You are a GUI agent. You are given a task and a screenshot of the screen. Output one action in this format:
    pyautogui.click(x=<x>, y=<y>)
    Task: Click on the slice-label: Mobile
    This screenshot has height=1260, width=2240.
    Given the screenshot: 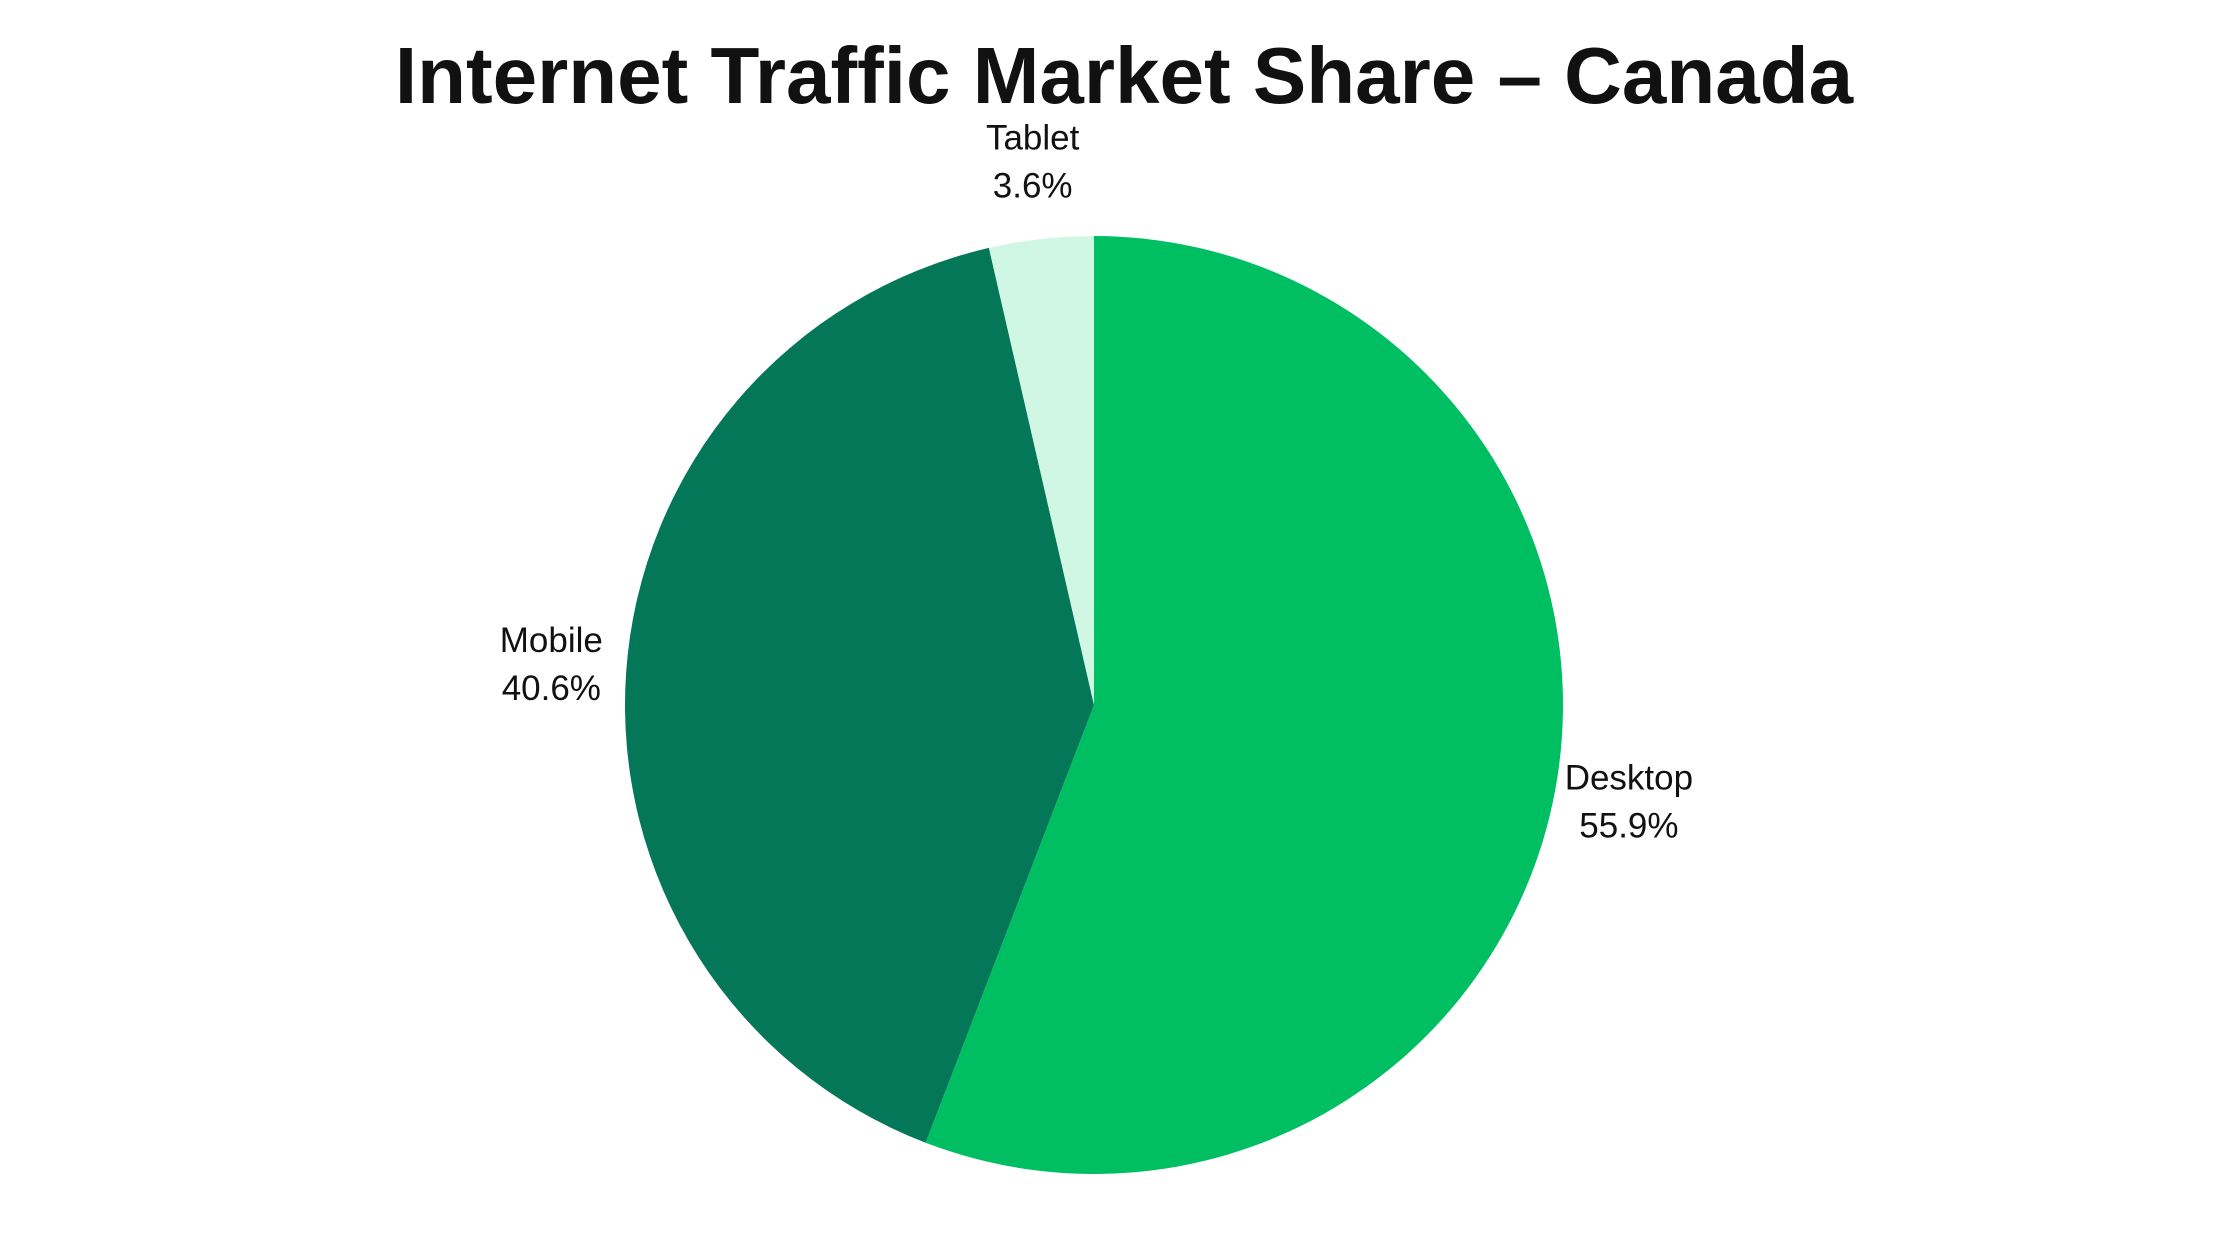 What is the action you would take?
    pyautogui.click(x=551, y=640)
    